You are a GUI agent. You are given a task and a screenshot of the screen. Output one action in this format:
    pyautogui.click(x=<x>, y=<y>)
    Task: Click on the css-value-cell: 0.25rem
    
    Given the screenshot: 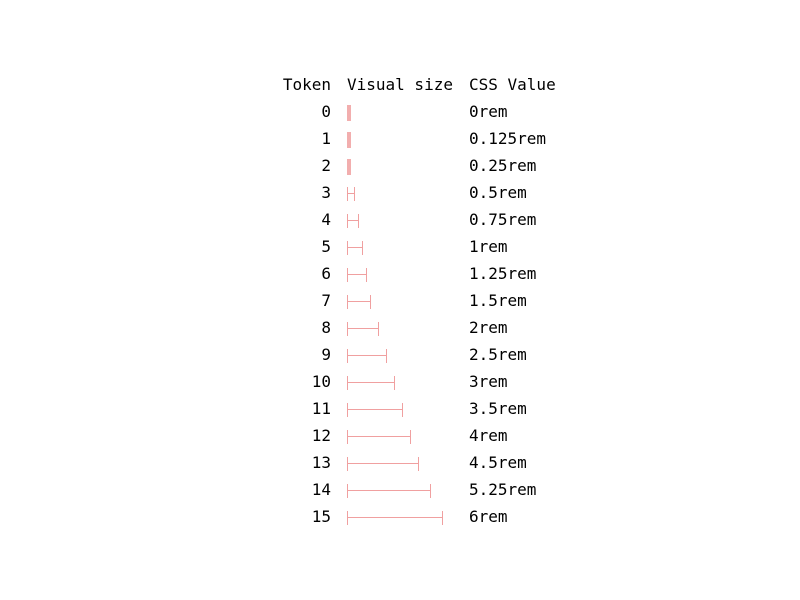 What is the action you would take?
    pyautogui.click(x=503, y=165)
    